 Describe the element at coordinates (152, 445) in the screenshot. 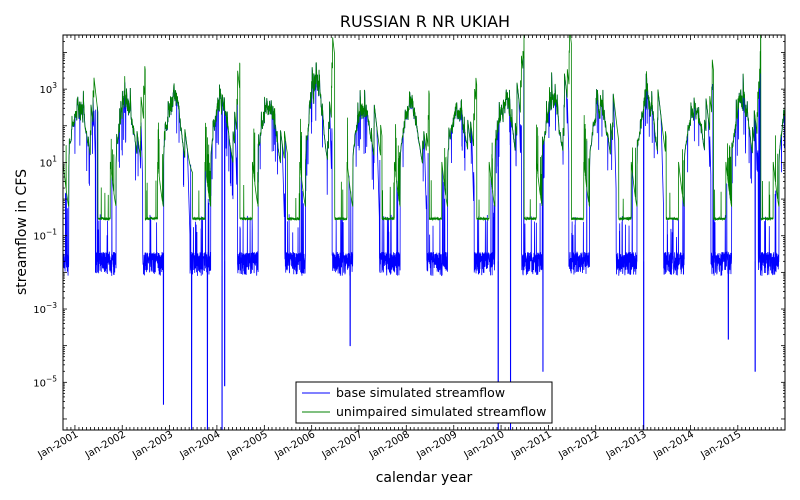

I see `x-tick-label: Jan-2003` at that location.